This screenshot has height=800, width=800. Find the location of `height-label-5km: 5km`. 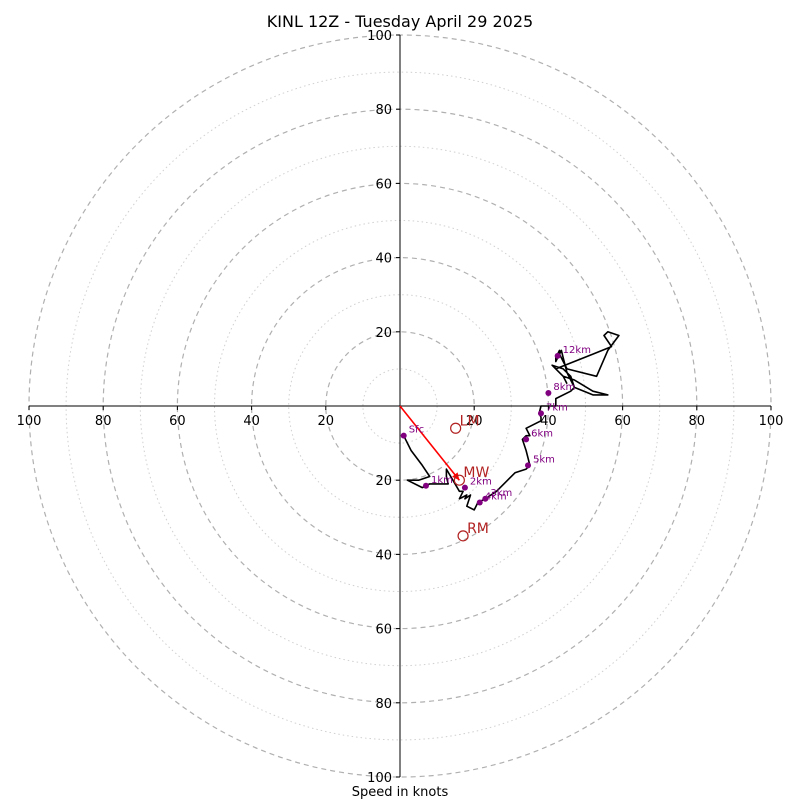

height-label-5km: 5km is located at coordinates (544, 459).